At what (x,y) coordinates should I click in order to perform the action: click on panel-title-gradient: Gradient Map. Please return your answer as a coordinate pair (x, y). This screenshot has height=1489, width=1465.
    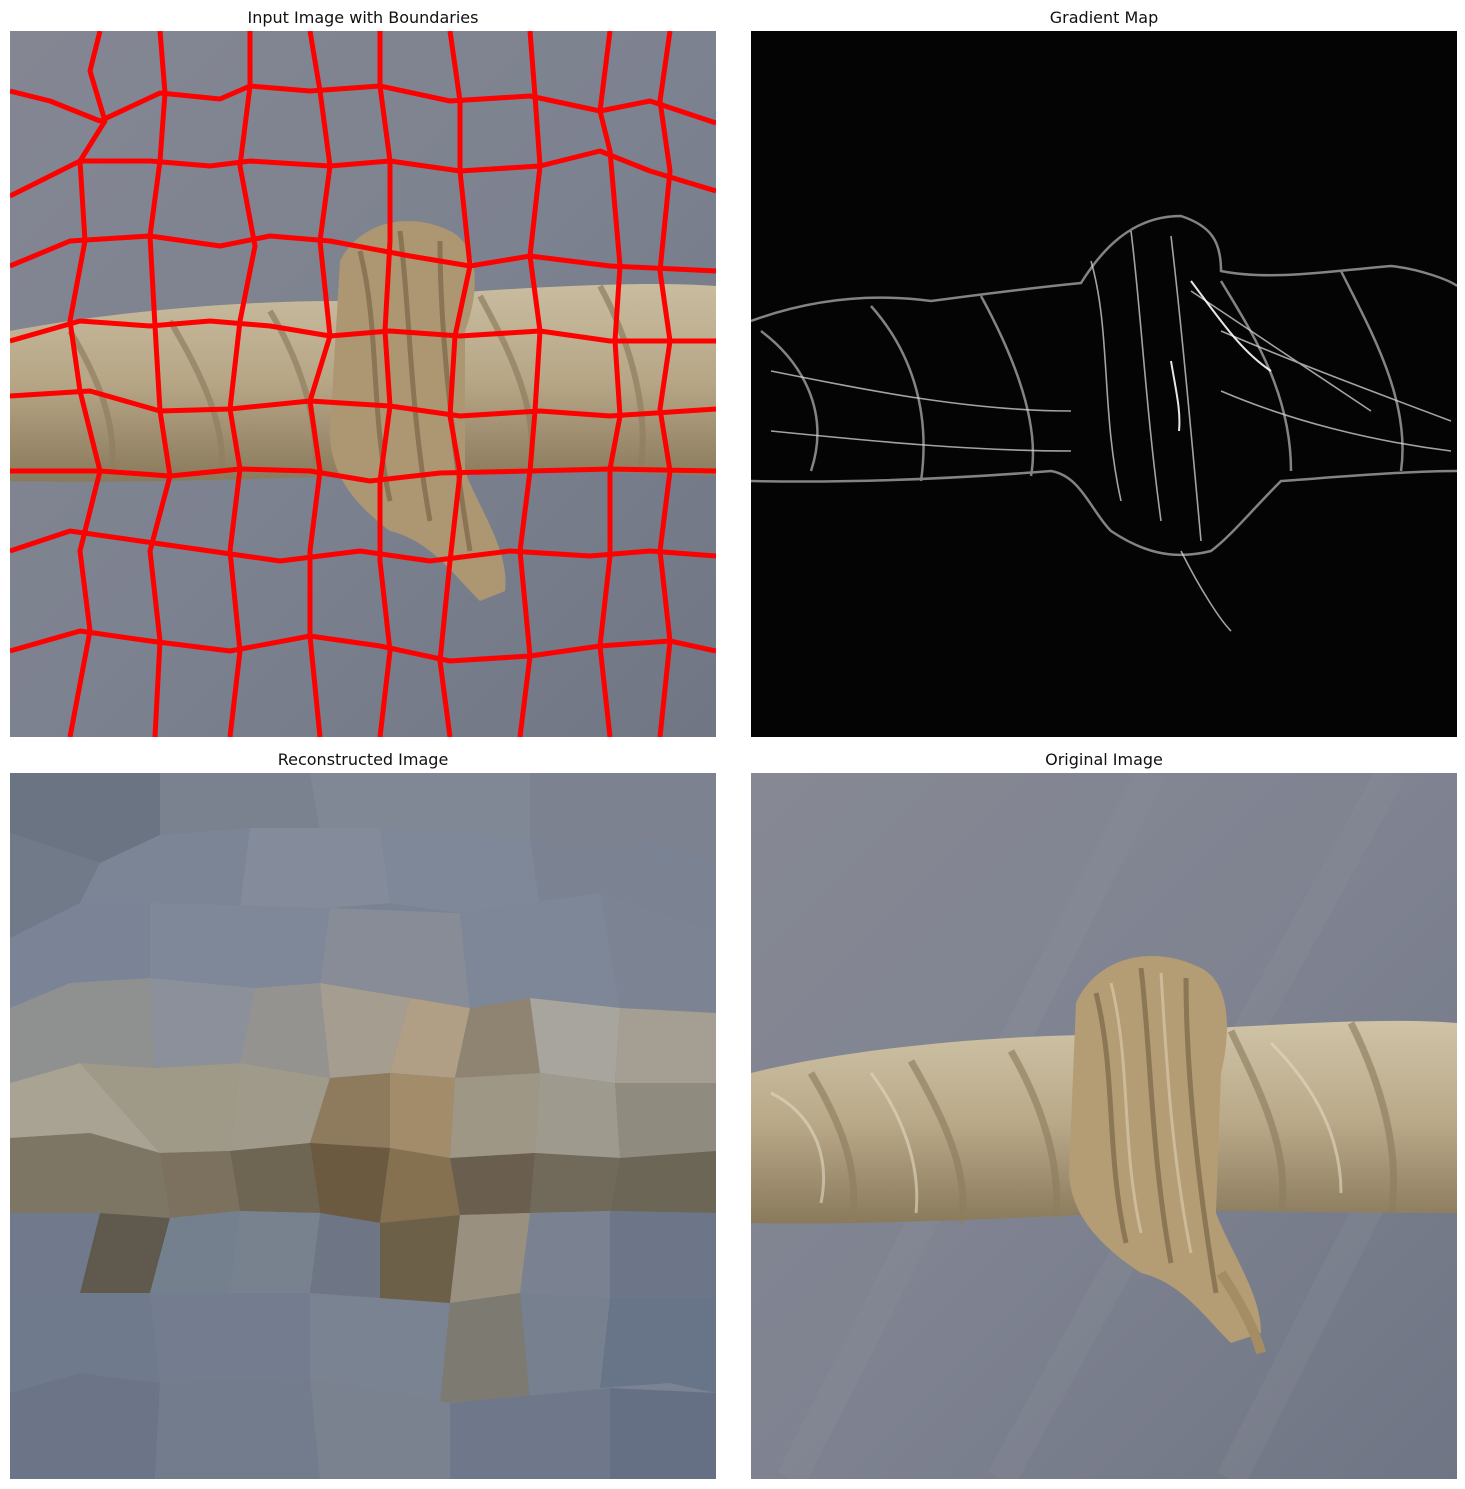
    Looking at the image, I should click on (1104, 17).